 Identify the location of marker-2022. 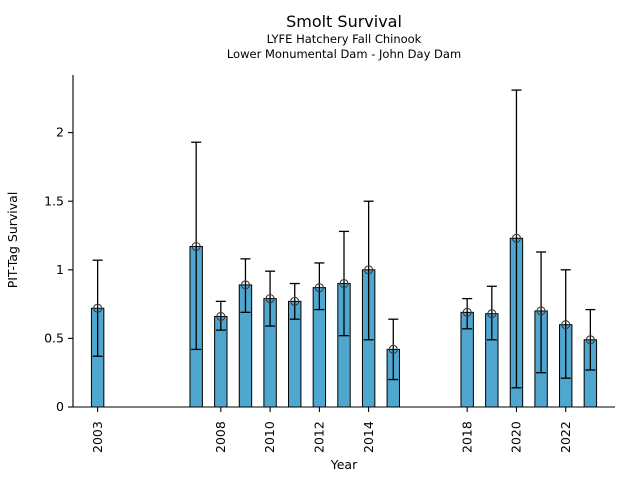
(566, 325).